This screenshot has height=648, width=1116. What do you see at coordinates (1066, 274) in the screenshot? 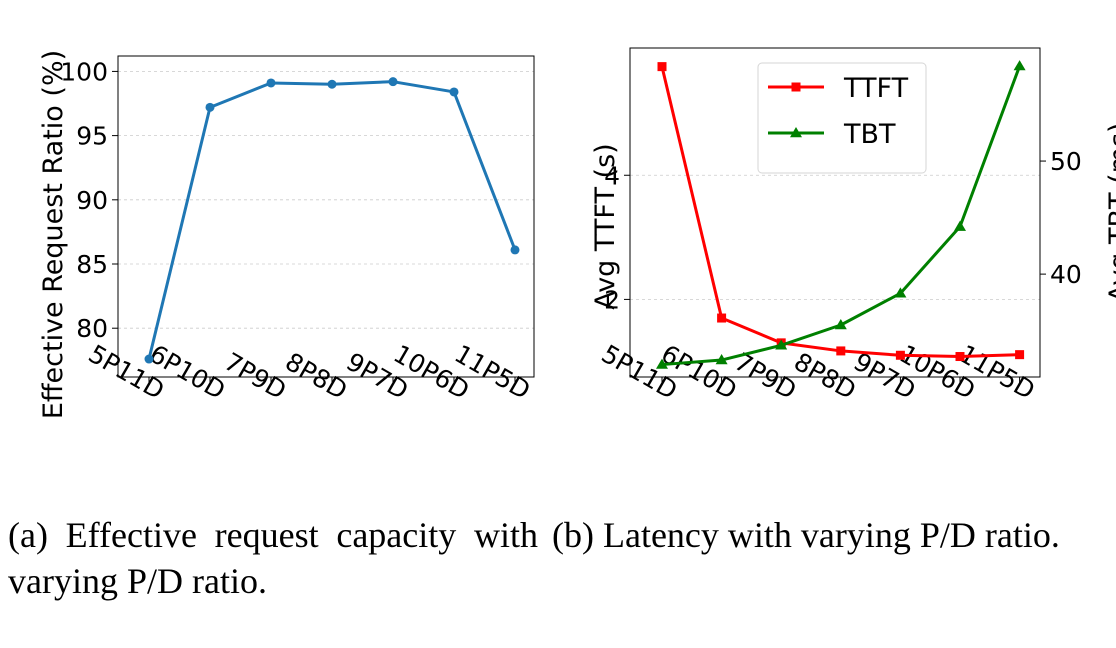
I see `y-right-tick-label: 40` at bounding box center [1066, 274].